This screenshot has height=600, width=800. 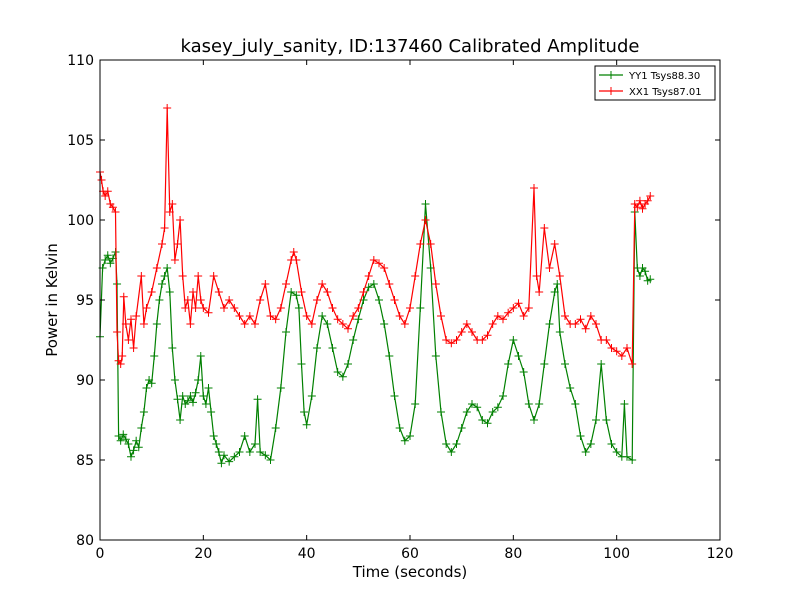 What do you see at coordinates (85, 301) in the screenshot?
I see `y-tick-label: 95` at bounding box center [85, 301].